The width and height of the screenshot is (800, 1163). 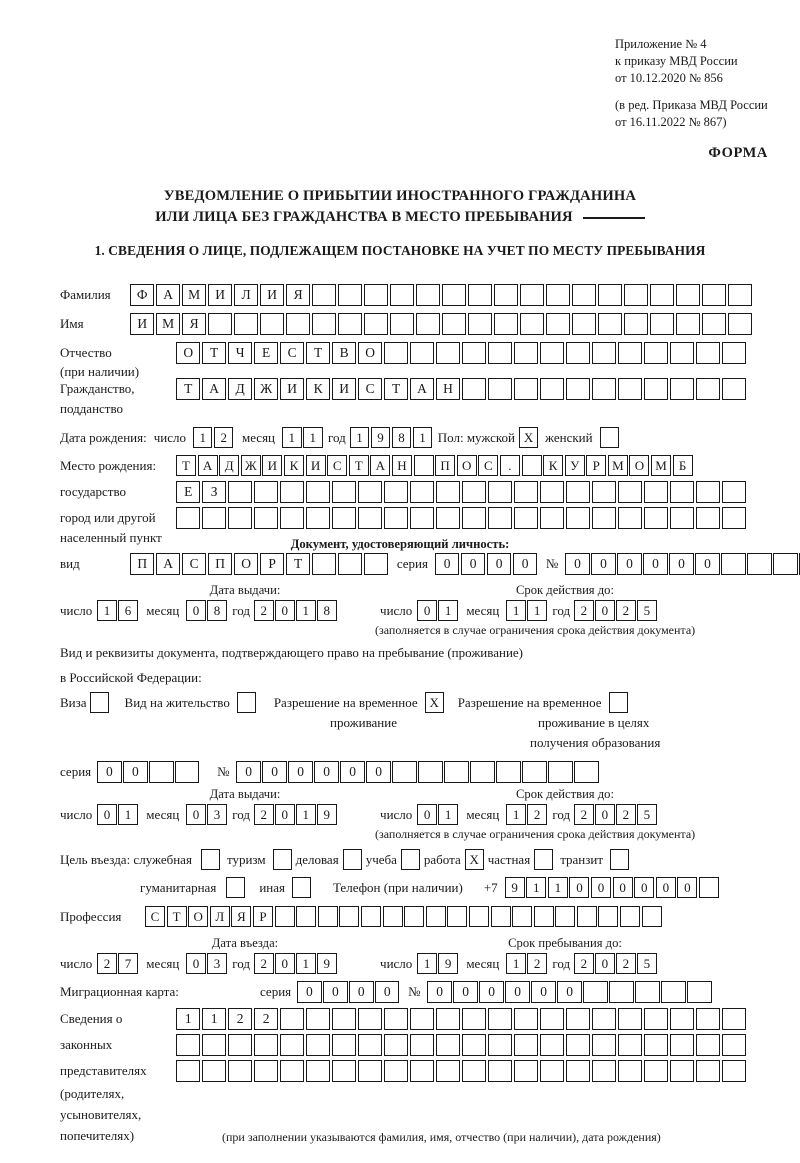 I want to click on char-cell: Р, so click(x=262, y=916).